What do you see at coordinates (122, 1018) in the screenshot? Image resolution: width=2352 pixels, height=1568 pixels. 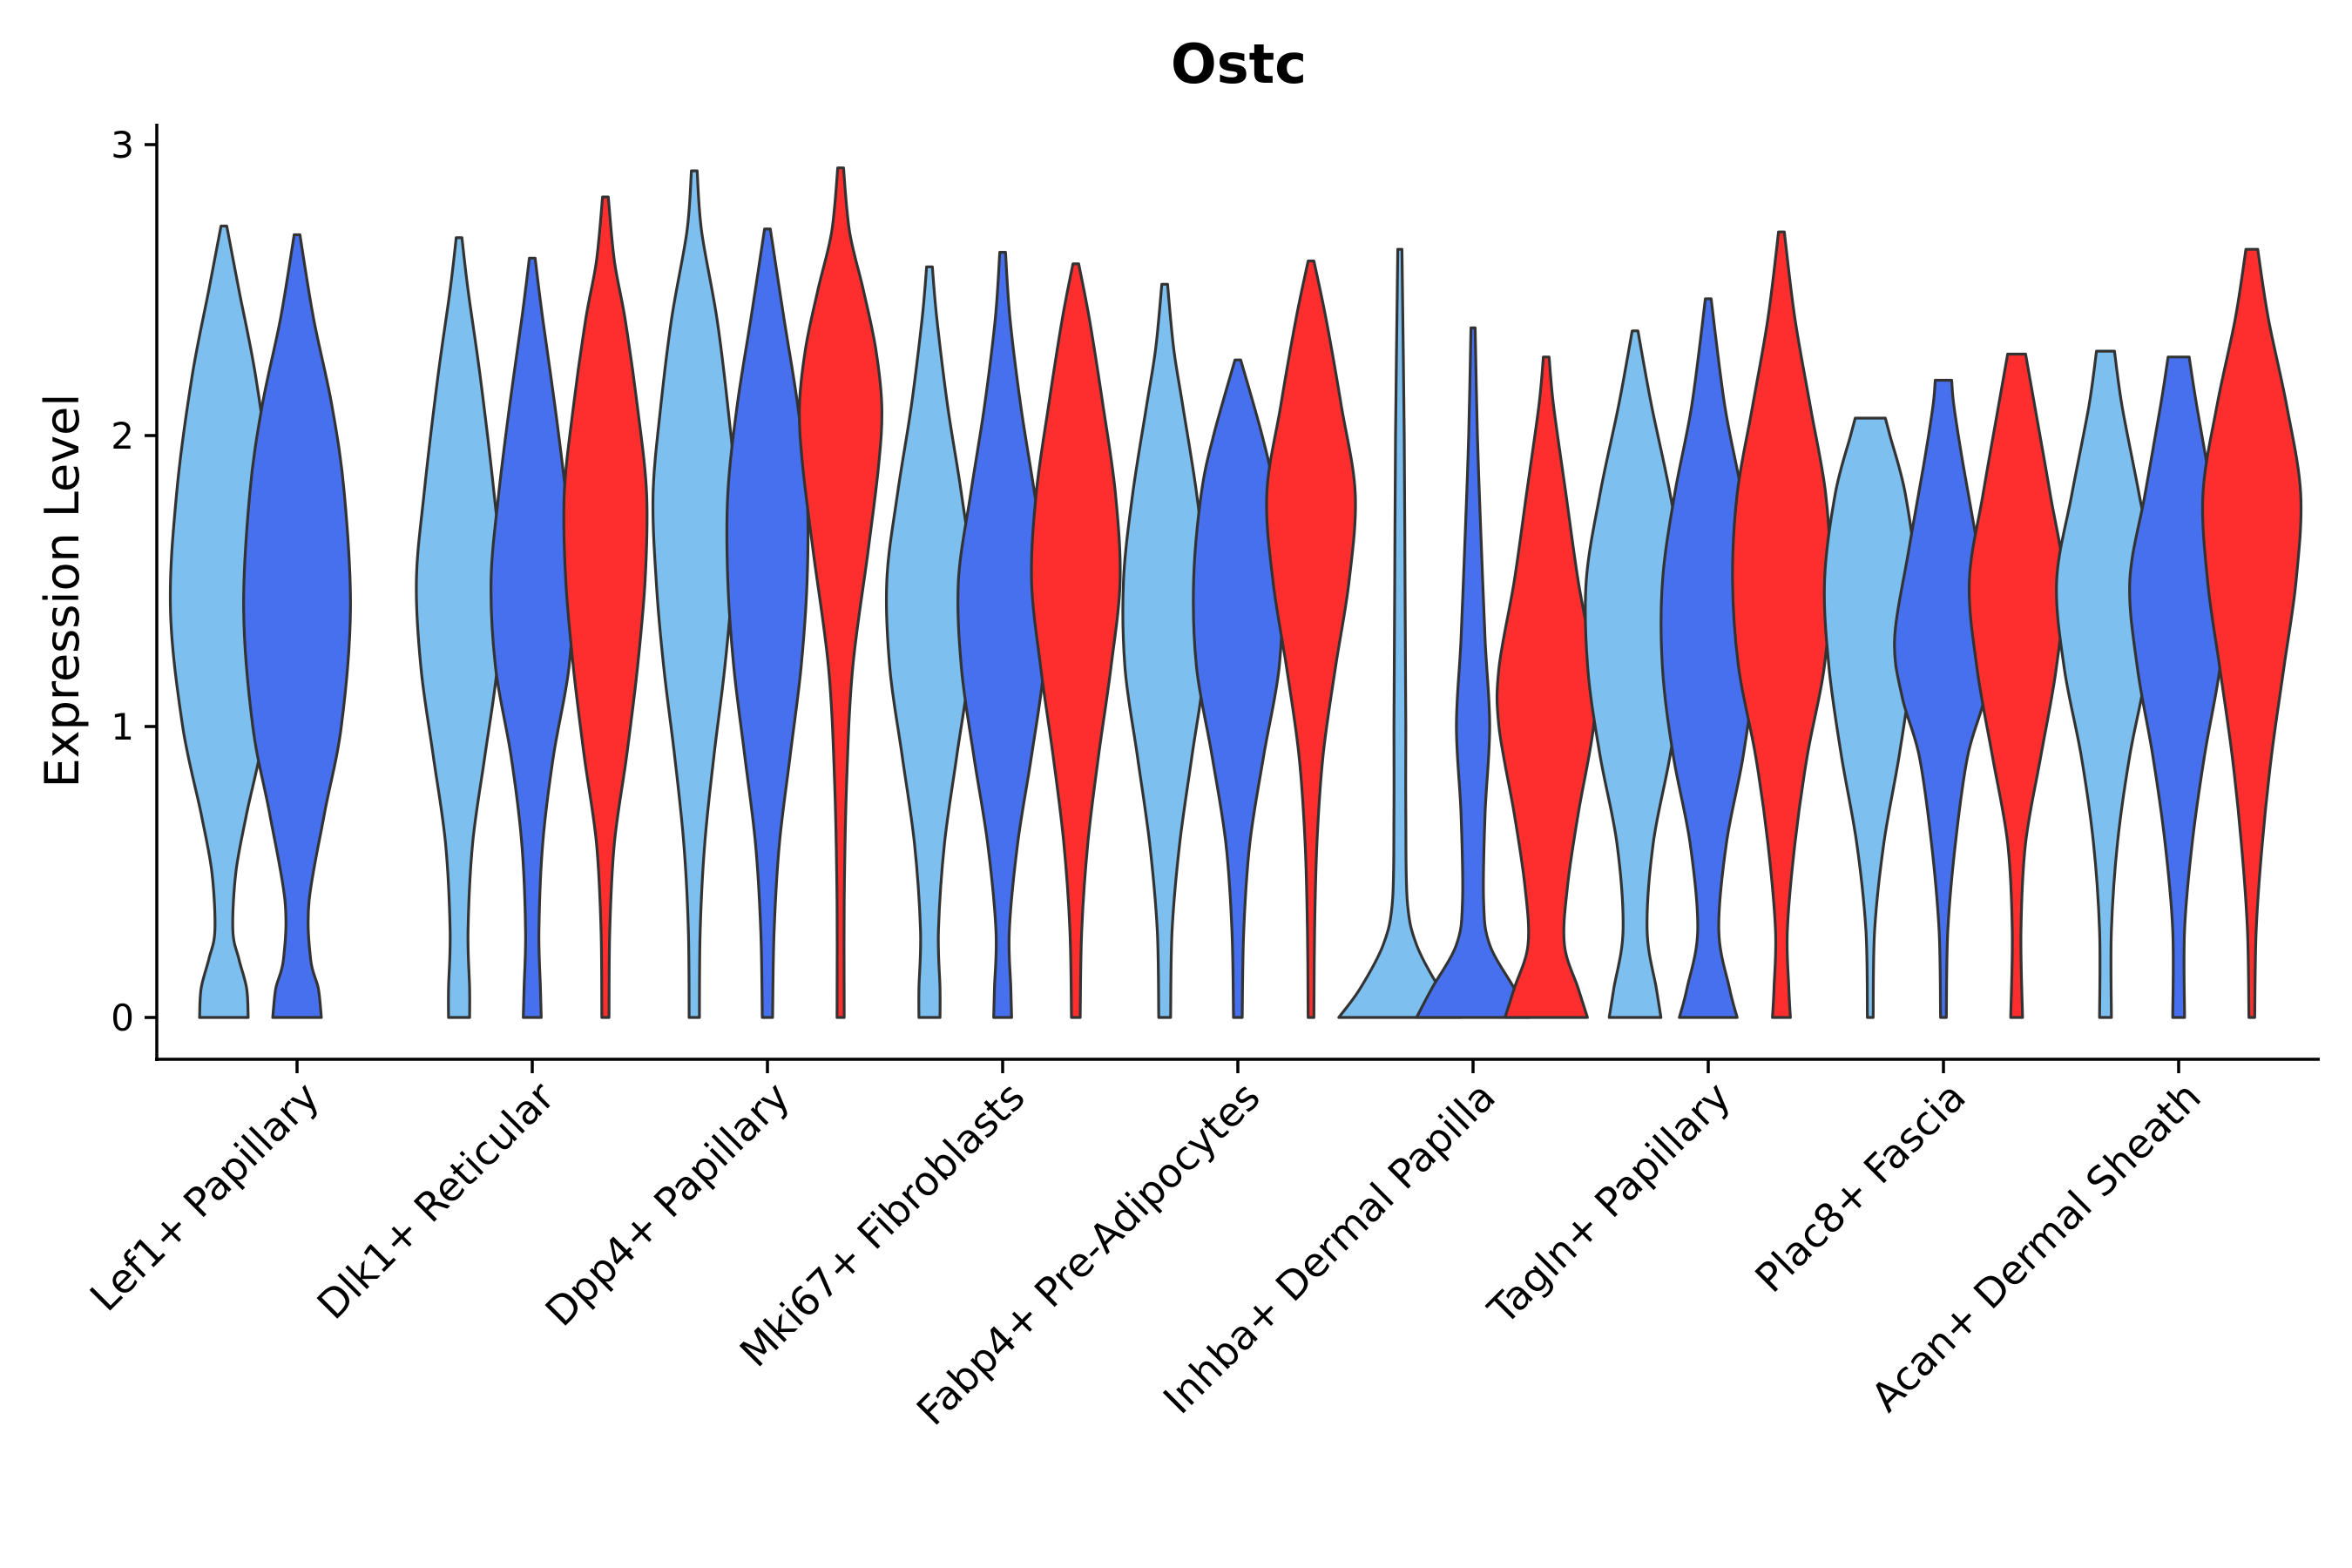 I see `y-tick-label: 0` at bounding box center [122, 1018].